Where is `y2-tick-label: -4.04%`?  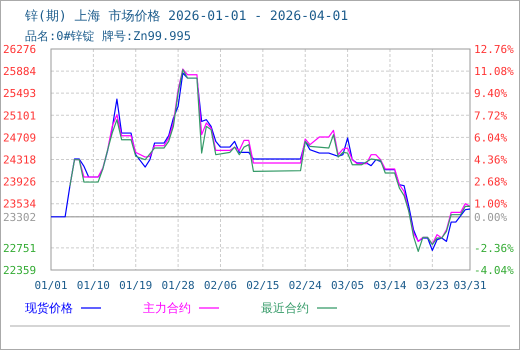 y2-tick-label: -4.04% is located at coordinates (494, 270).